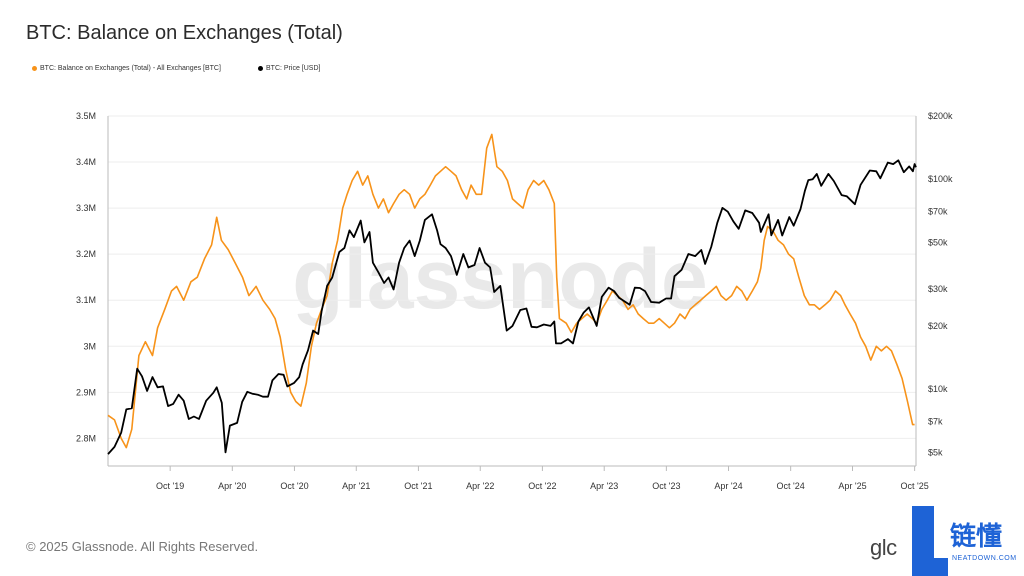 The height and width of the screenshot is (576, 1024). I want to click on x-tick-label: Oct '24, so click(791, 486).